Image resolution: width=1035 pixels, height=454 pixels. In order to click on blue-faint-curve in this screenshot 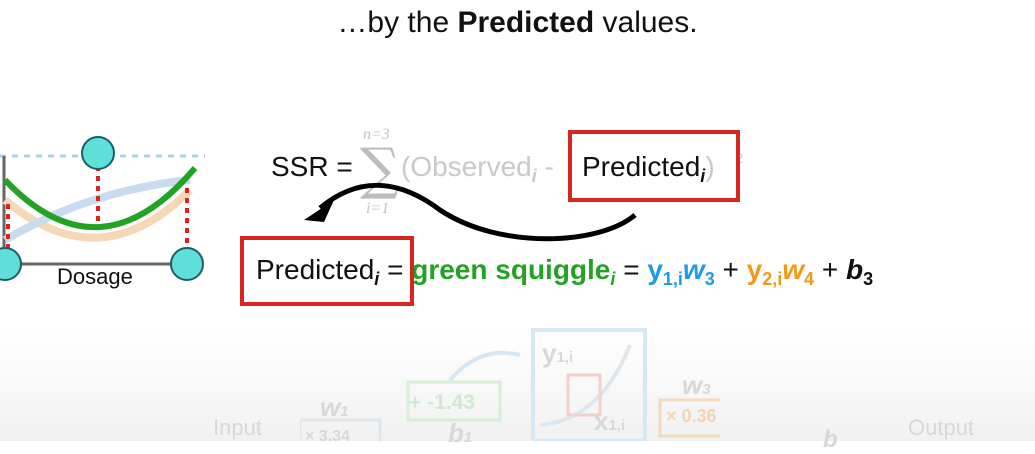, I will do `click(96, 210)`.